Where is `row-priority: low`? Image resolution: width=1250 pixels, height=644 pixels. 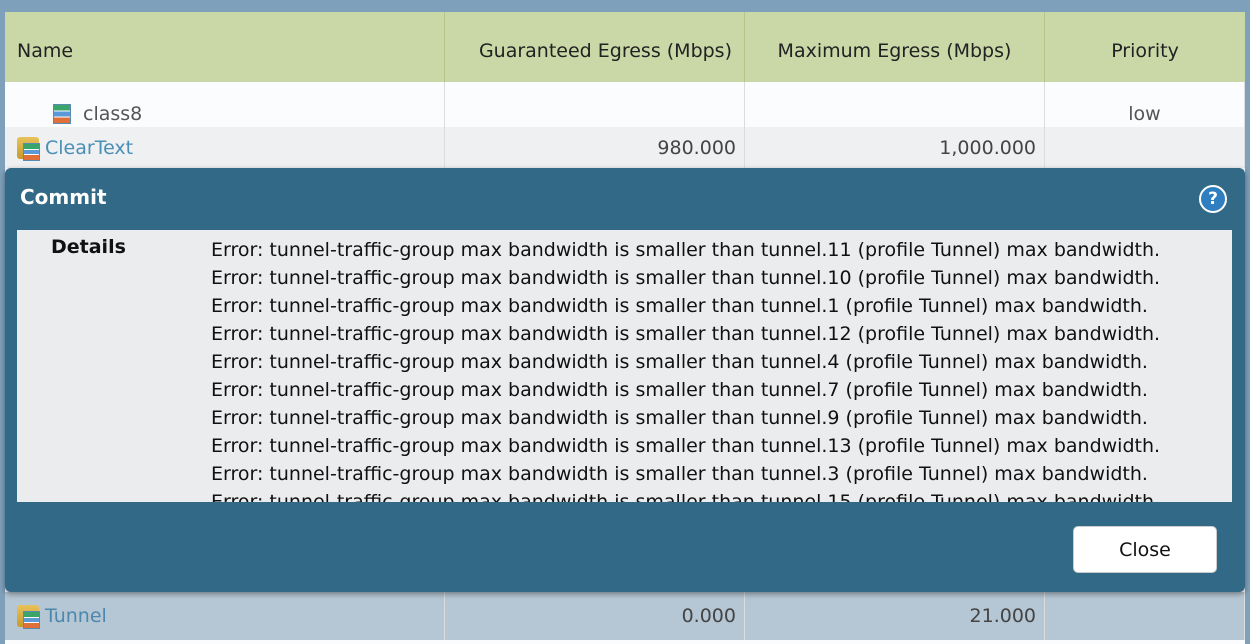 row-priority: low is located at coordinates (1145, 104).